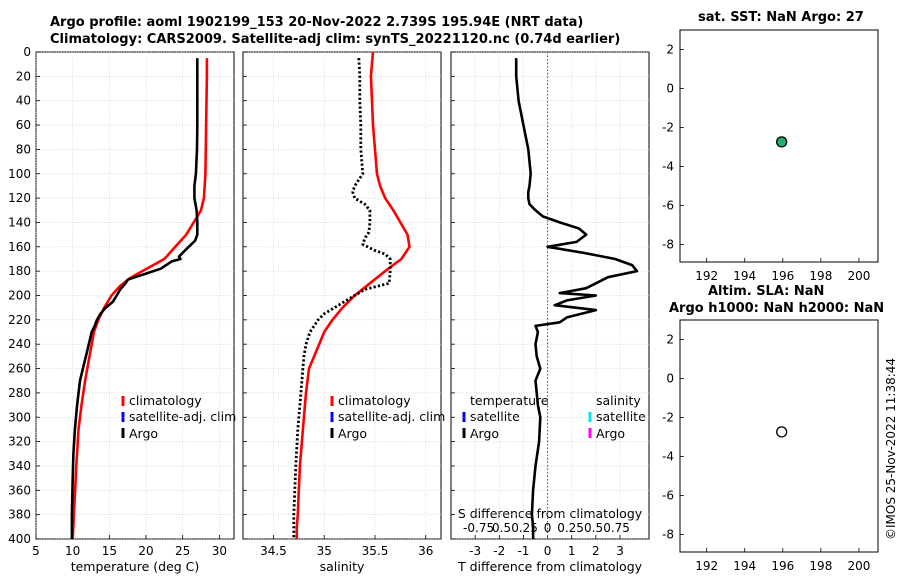 The height and width of the screenshot is (580, 900). I want to click on legend-t-argo-label: Argo, so click(484, 433).